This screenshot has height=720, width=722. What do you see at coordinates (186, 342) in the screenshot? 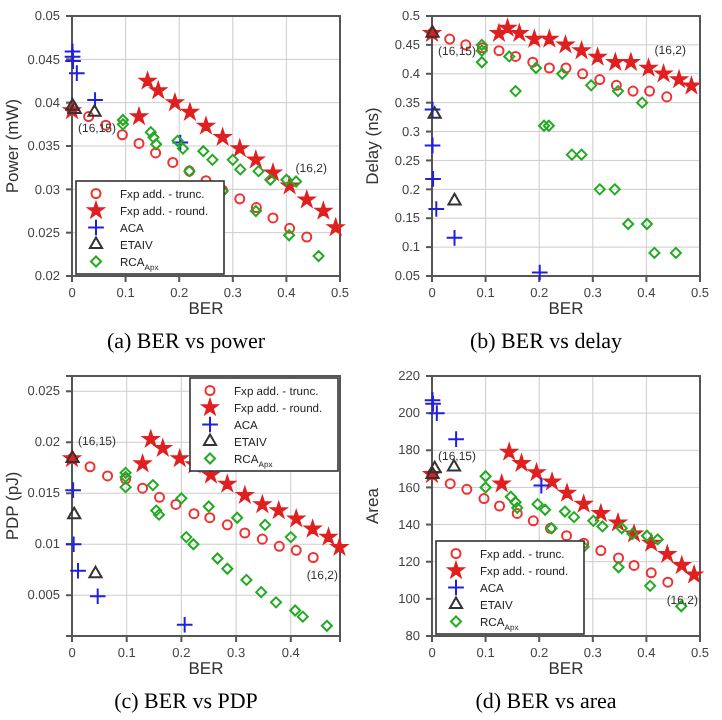
I see `text: (a) BER vs power` at bounding box center [186, 342].